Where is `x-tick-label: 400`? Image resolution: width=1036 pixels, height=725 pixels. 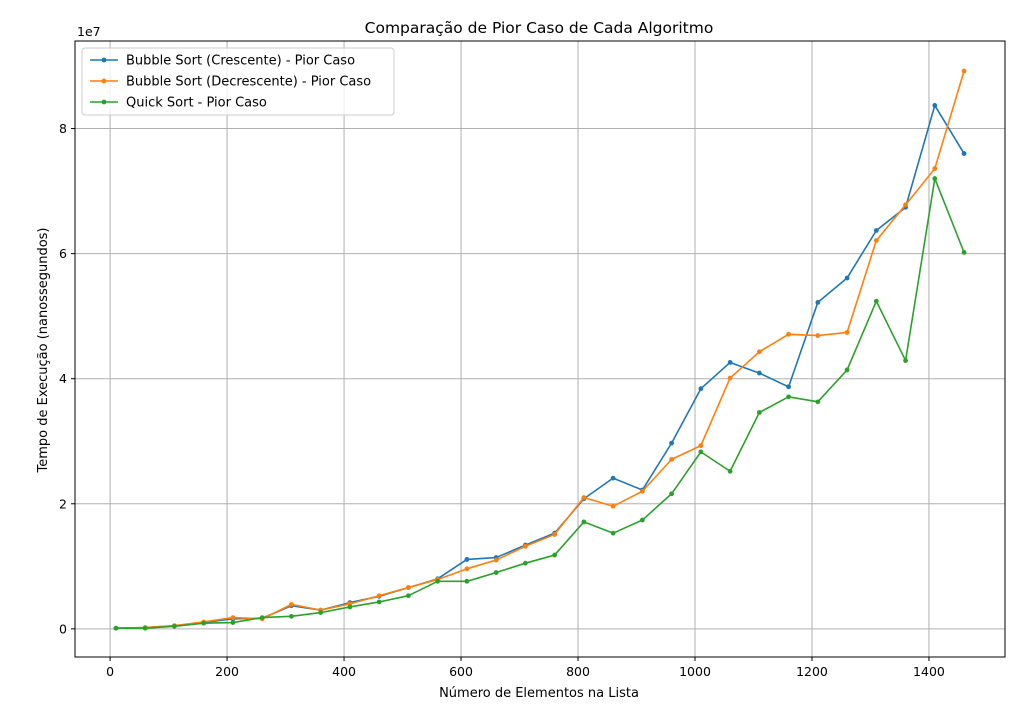 x-tick-label: 400 is located at coordinates (344, 671).